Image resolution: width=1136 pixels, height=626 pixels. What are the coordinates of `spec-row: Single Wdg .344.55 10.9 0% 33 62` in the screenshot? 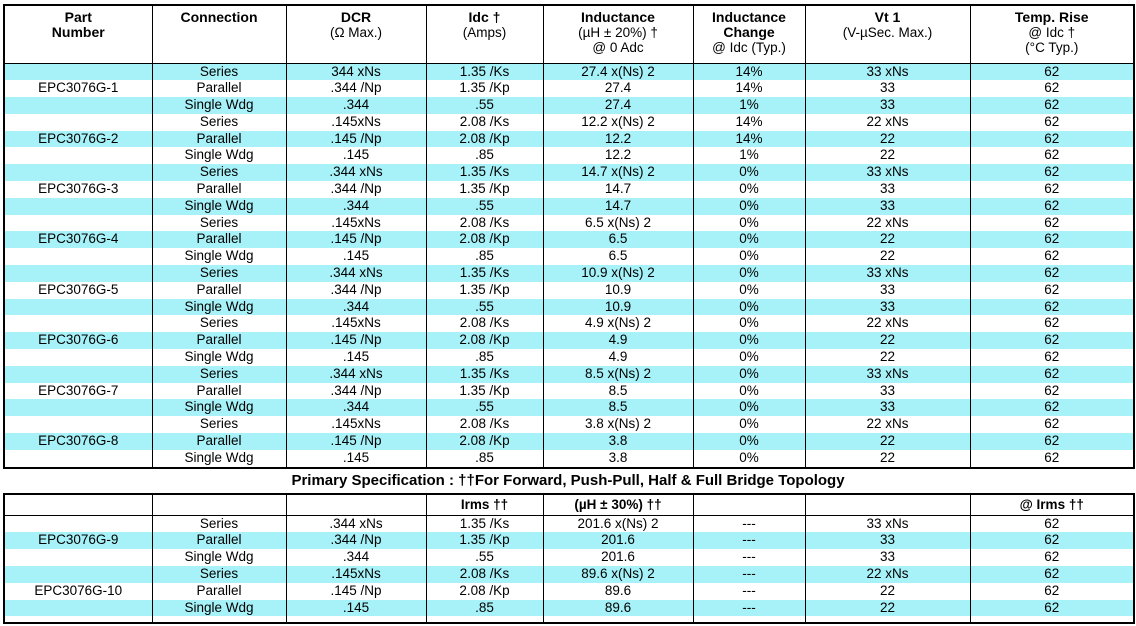 It's located at (569, 307).